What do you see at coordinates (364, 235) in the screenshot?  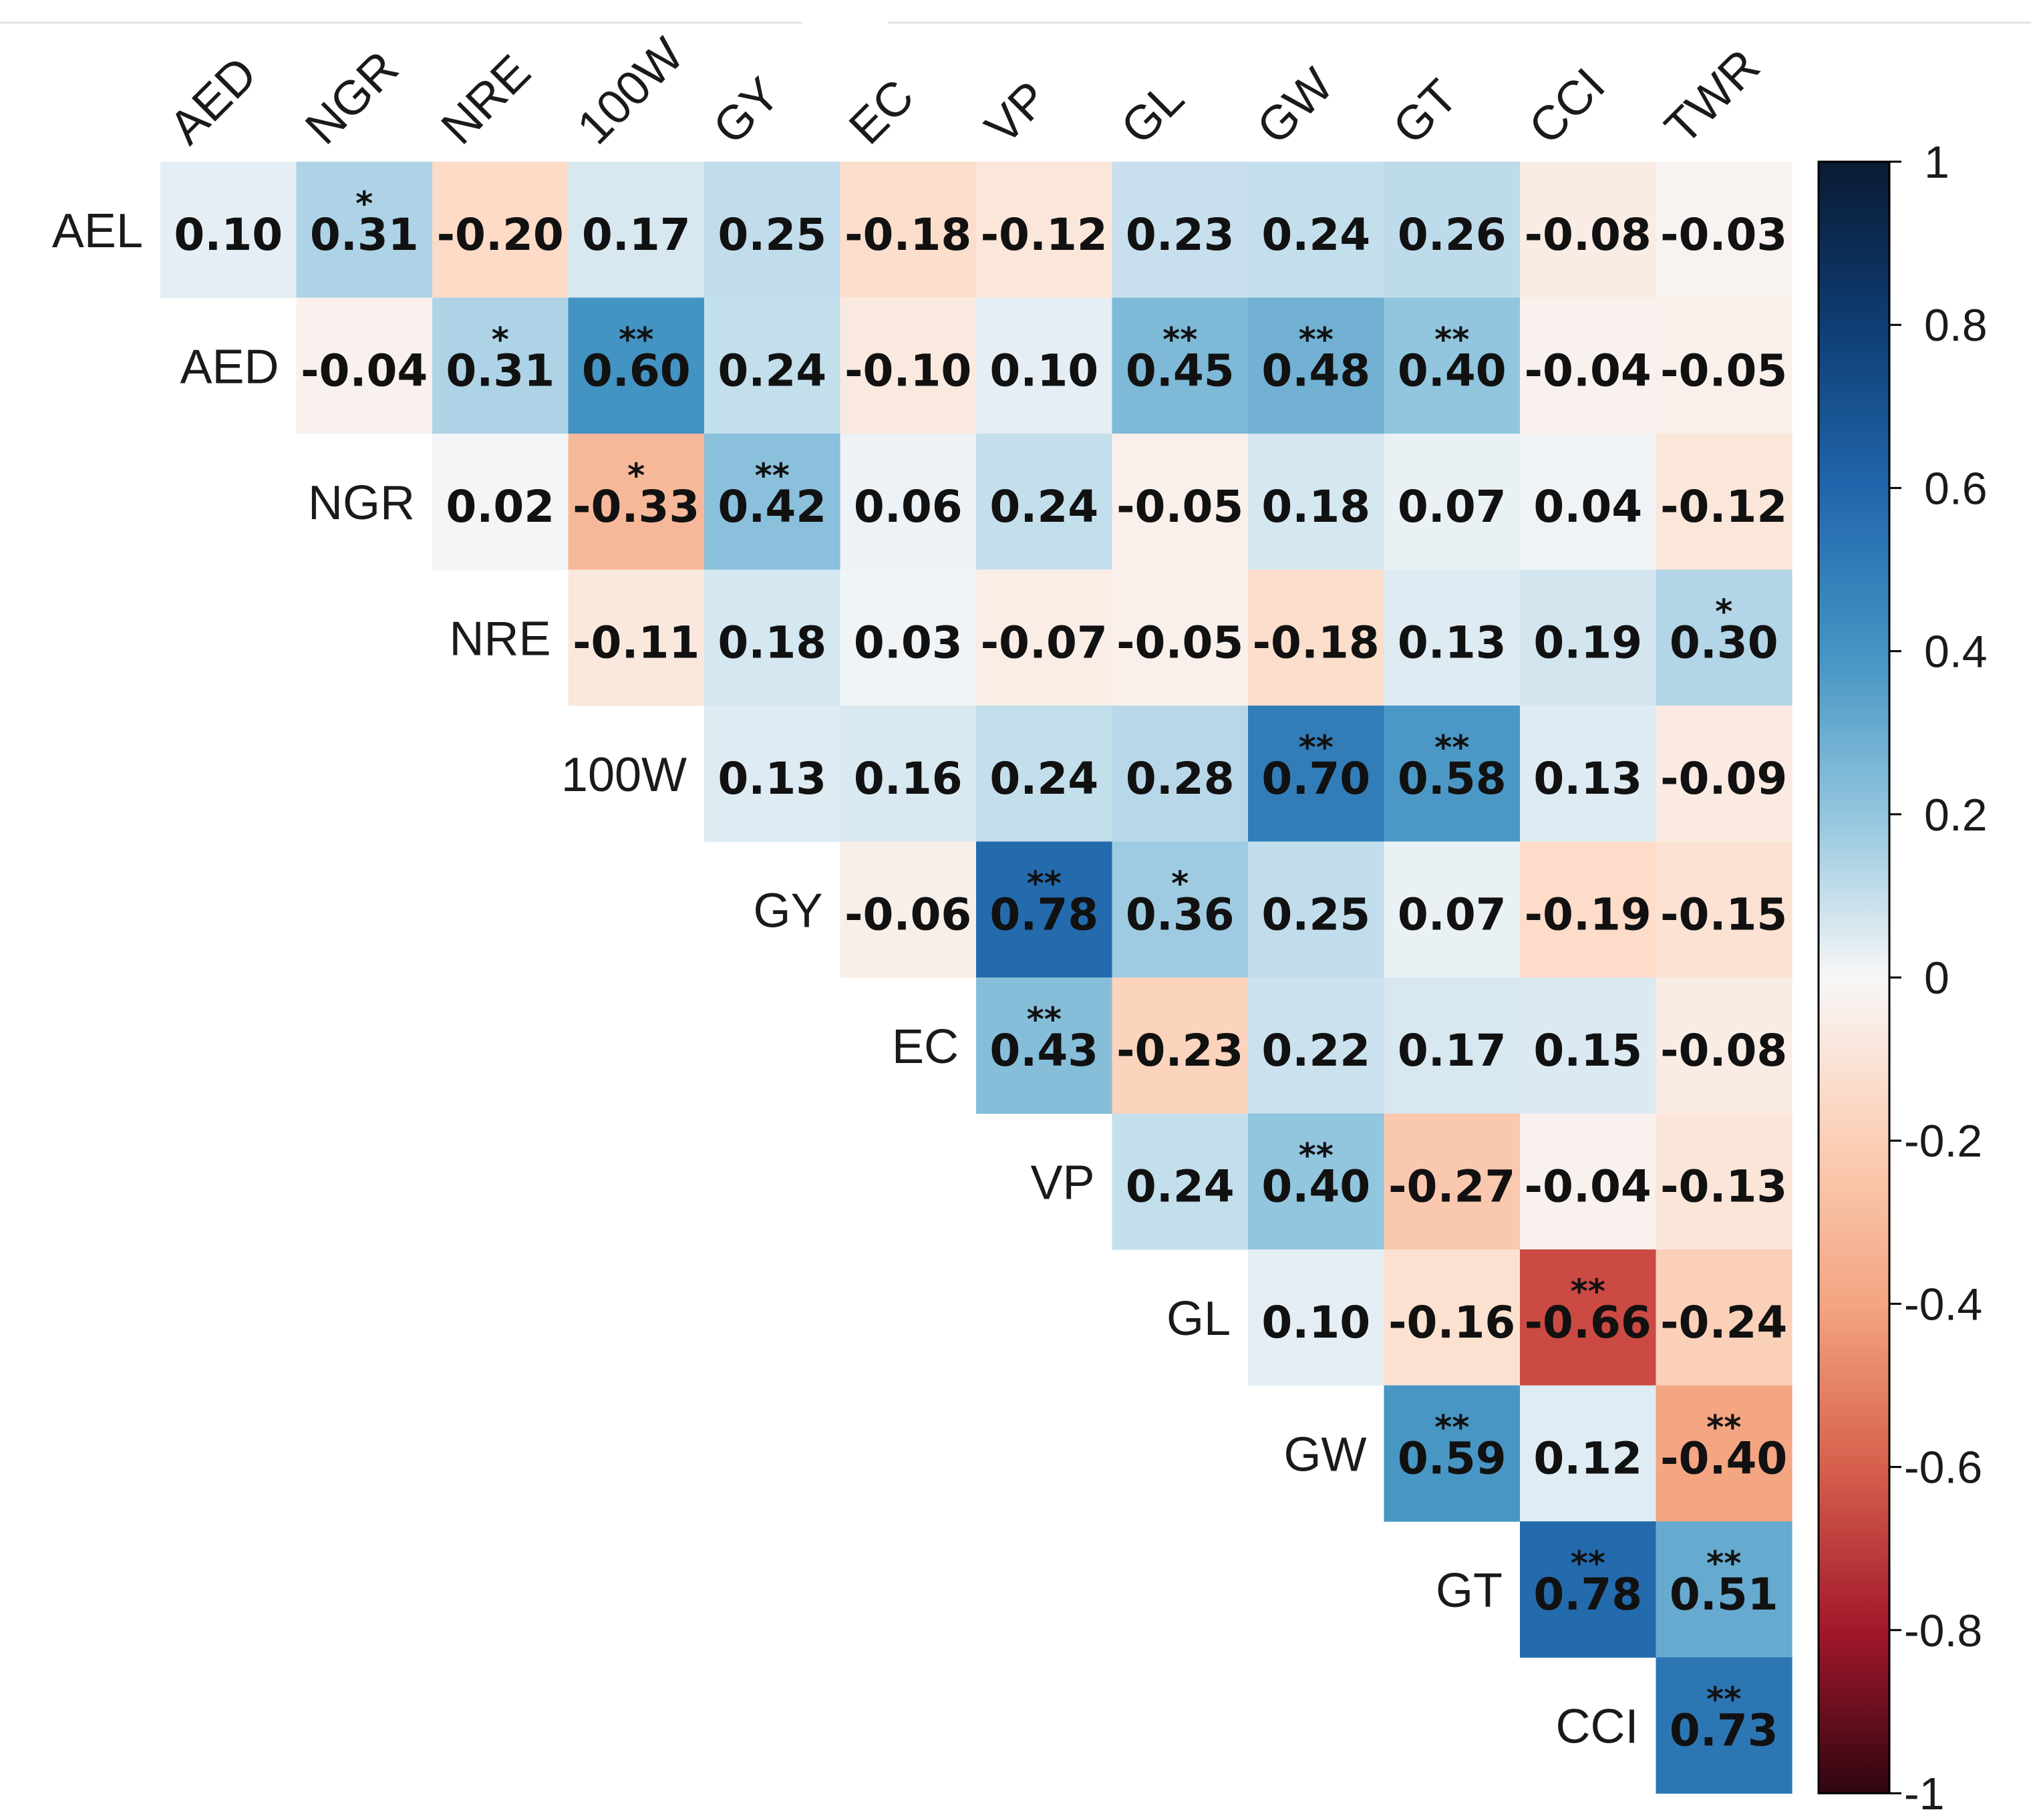 I see `cell-value: 0.31` at bounding box center [364, 235].